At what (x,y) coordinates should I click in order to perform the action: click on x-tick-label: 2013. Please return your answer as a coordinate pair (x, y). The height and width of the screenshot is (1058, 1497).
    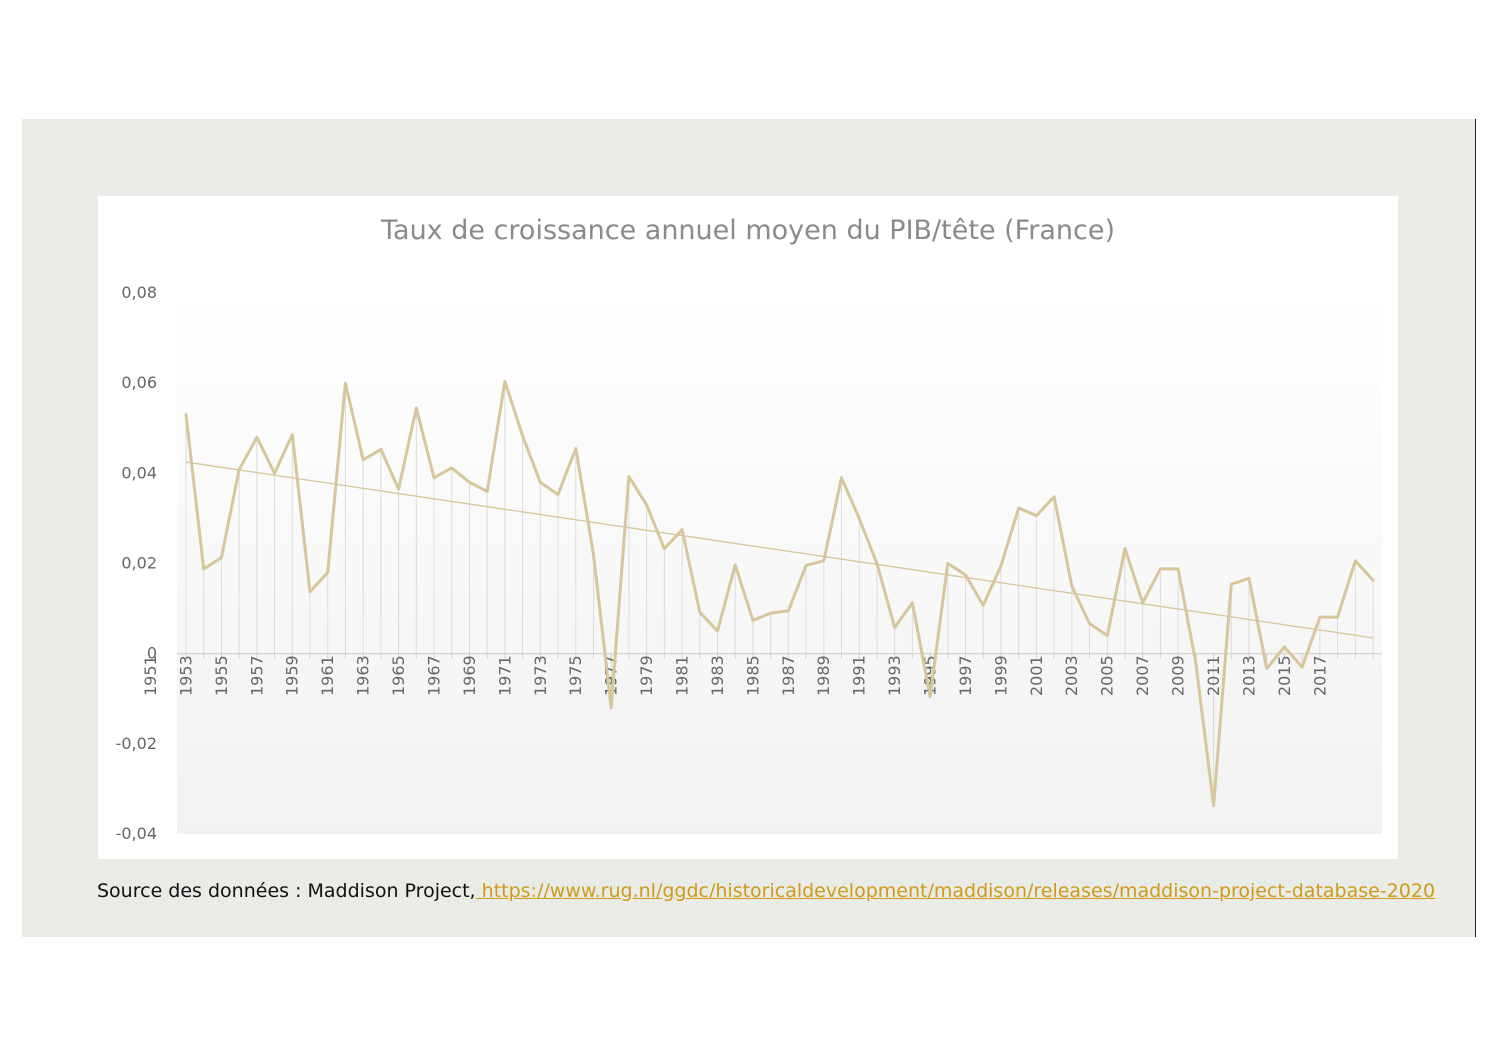
    Looking at the image, I should click on (1248, 675).